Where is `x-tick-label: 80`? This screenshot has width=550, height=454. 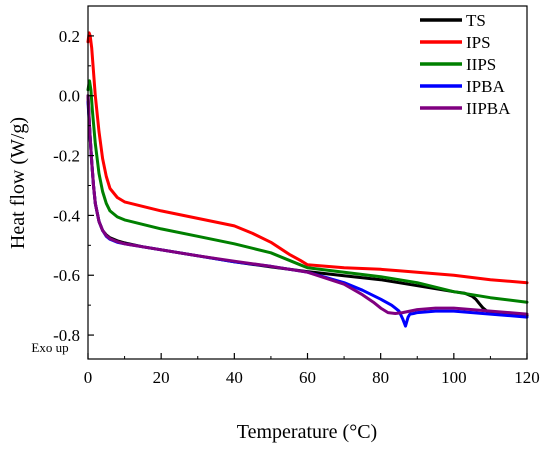
x-tick-label: 80 is located at coordinates (380, 377).